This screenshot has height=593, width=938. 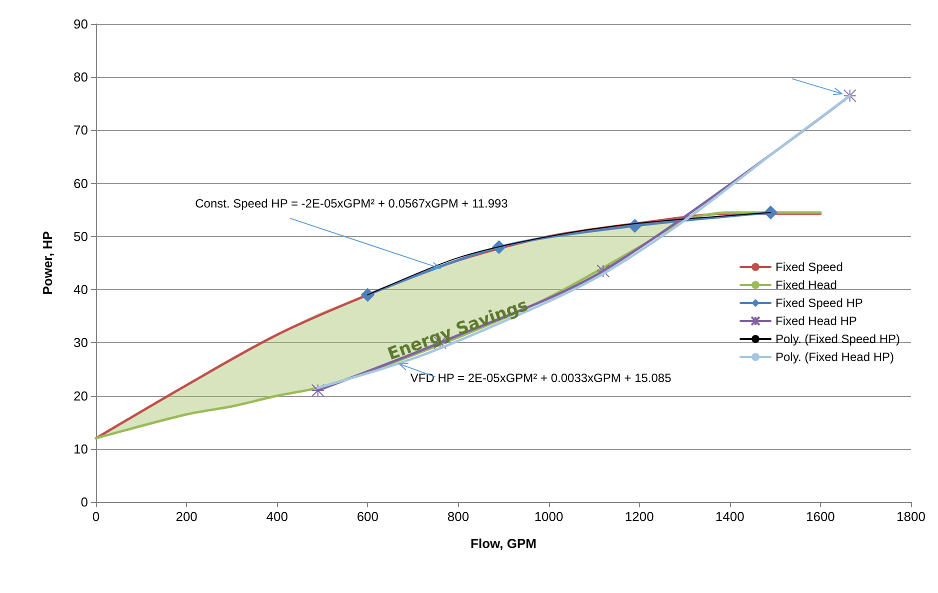 I want to click on y-tick-label: 50, so click(x=81, y=236).